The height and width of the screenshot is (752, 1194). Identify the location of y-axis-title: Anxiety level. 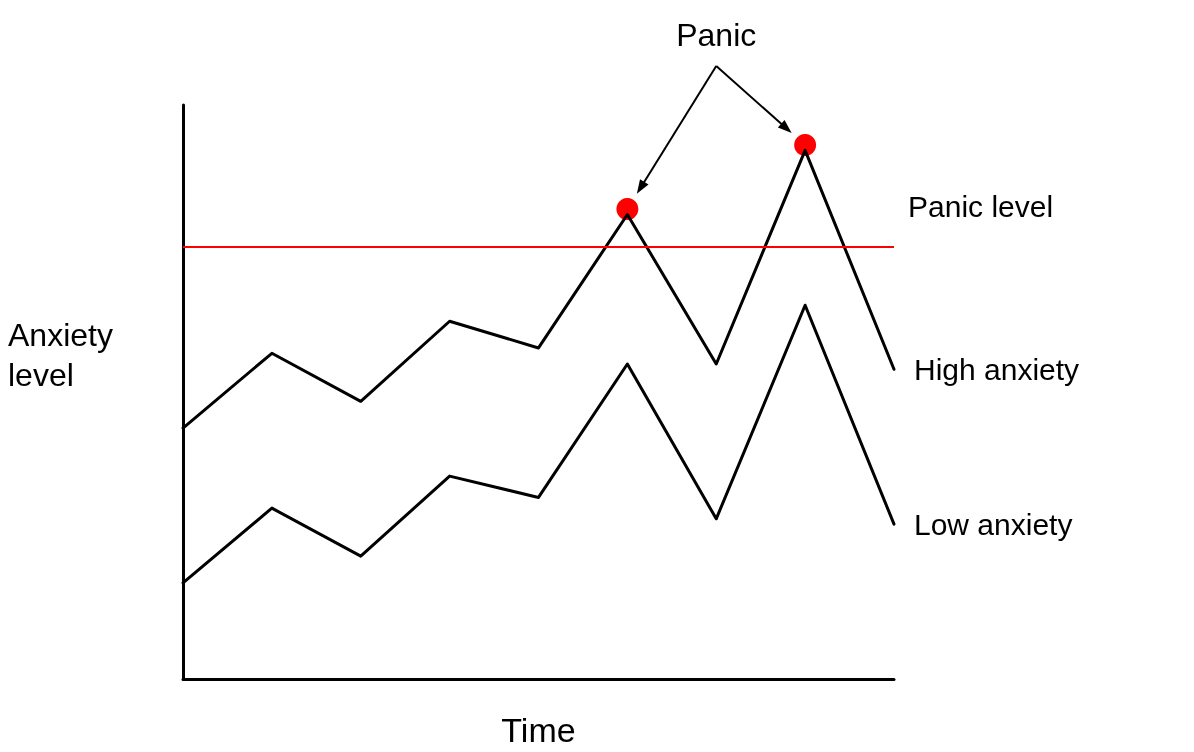
(65, 355).